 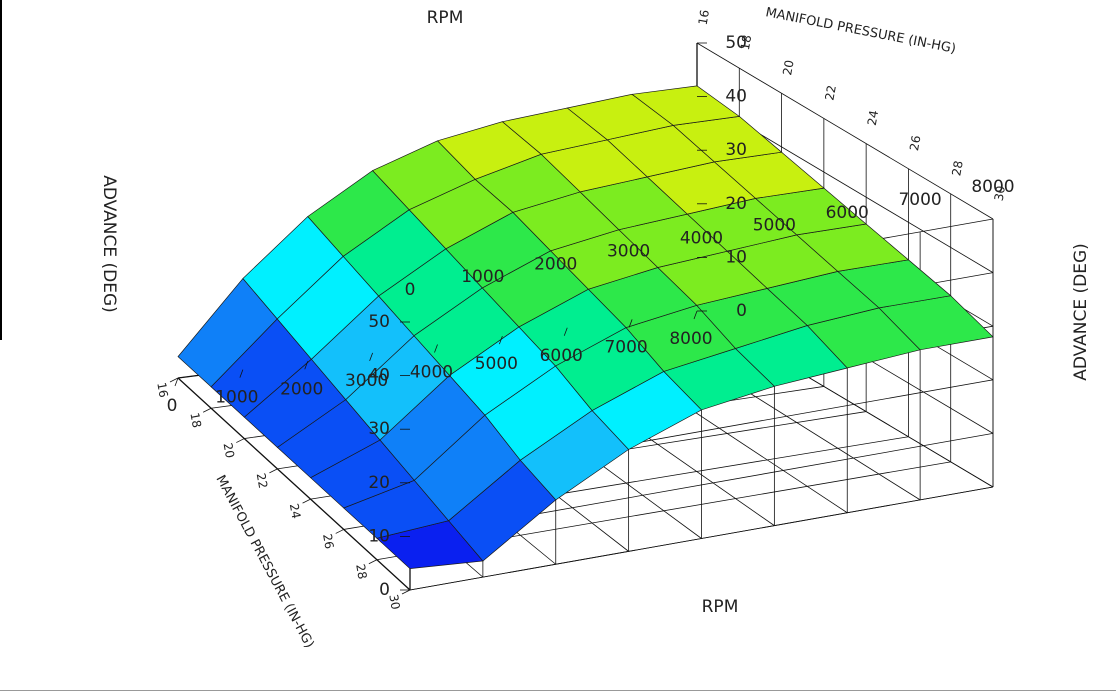 I want to click on map-tick-label-top: 20, so click(x=788, y=67).